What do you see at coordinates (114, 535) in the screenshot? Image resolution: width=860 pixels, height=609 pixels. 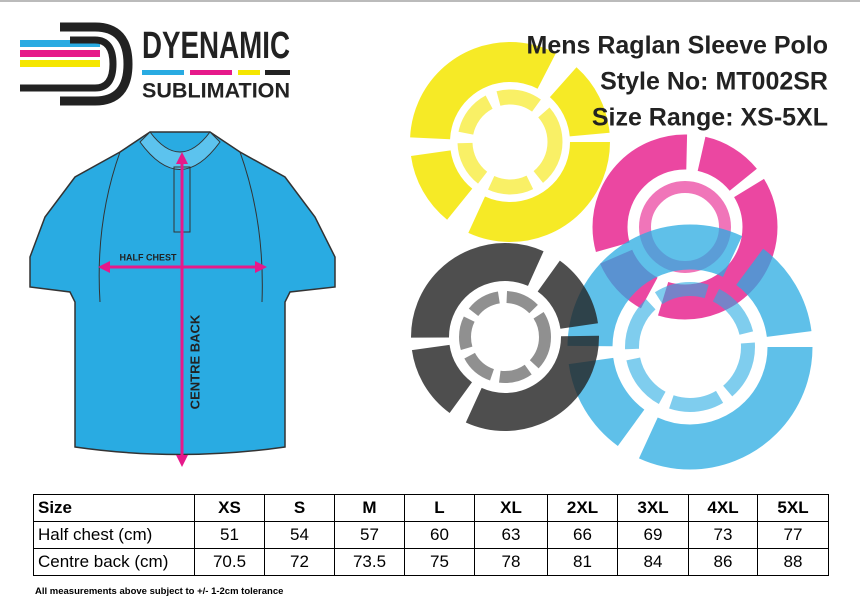 I see `table-cell: Half chest (cm)` at bounding box center [114, 535].